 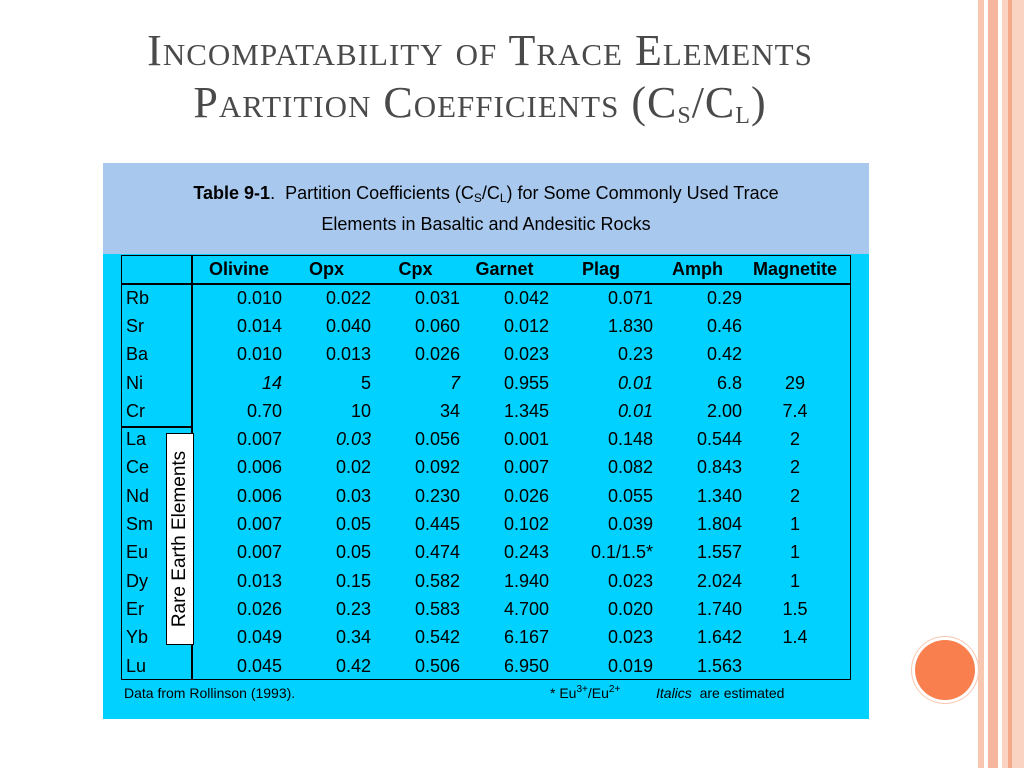 I want to click on value-cell: 2.024, so click(x=719, y=580).